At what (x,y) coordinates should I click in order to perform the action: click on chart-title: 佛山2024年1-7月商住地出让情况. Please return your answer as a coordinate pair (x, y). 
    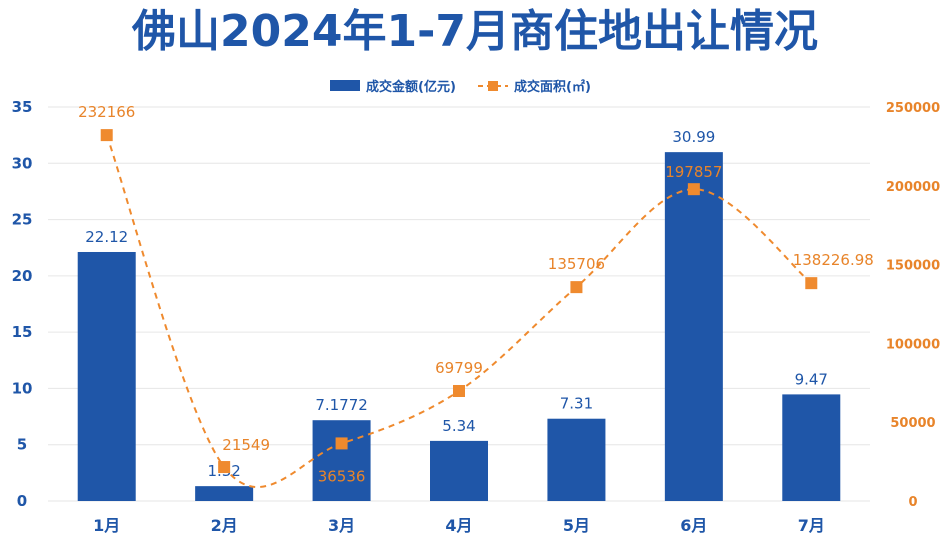
    Looking at the image, I should click on (475, 31).